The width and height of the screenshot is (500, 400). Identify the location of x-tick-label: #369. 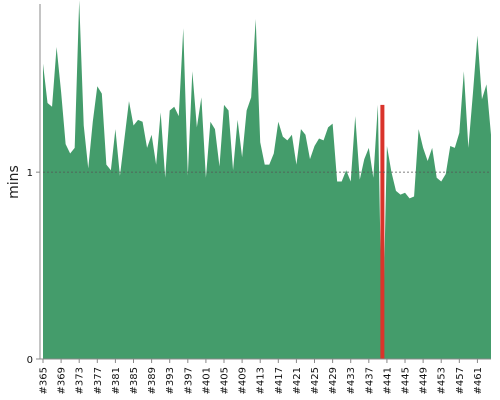
(62, 380).